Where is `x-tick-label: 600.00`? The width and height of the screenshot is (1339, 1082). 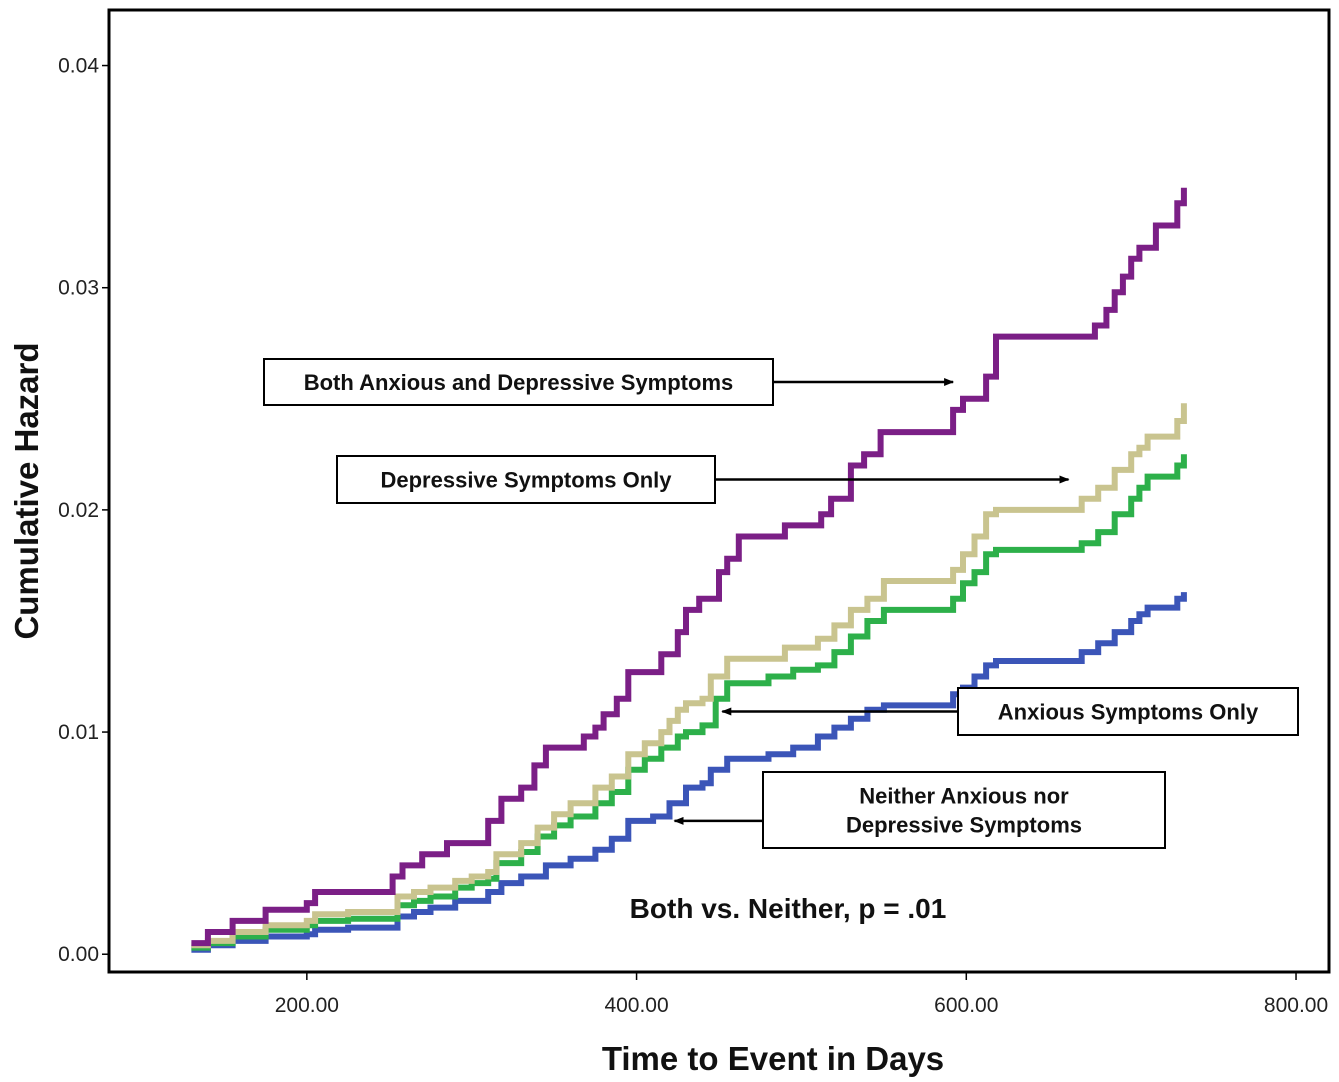
x-tick-label: 600.00 is located at coordinates (966, 1005).